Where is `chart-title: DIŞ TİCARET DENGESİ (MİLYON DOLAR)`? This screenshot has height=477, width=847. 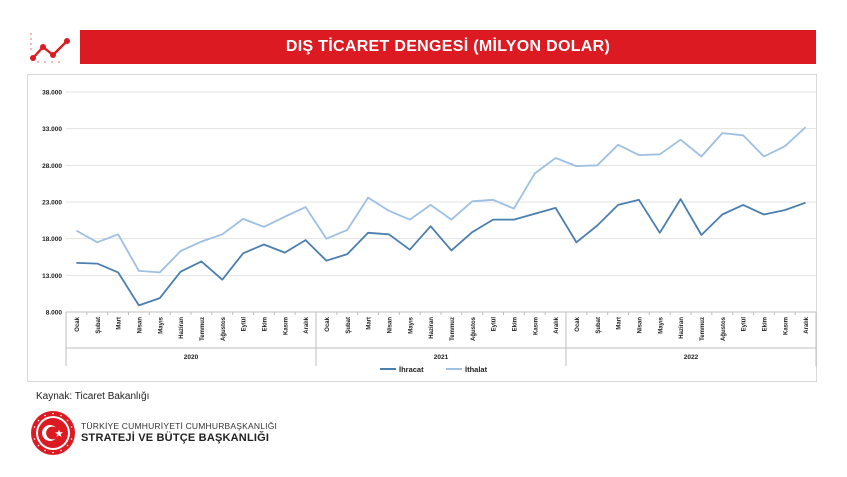
chart-title: DIŞ TİCARET DENGESİ (MİLYON DOLAR) is located at coordinates (448, 46).